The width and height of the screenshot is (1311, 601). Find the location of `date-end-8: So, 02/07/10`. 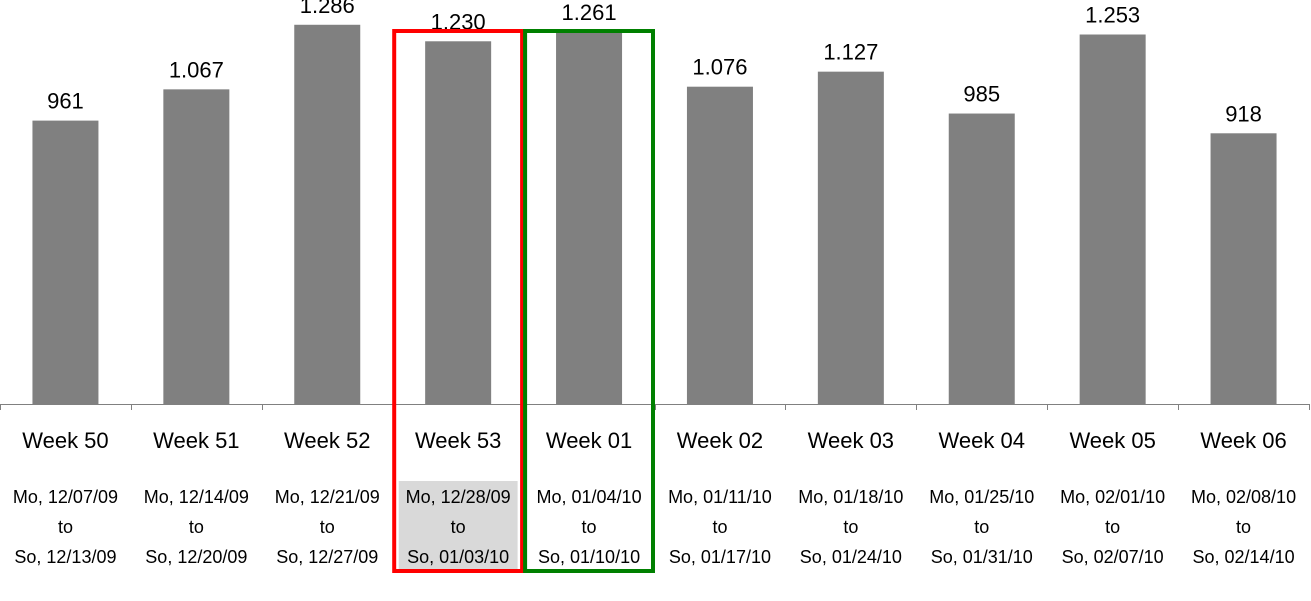

date-end-8: So, 02/07/10 is located at coordinates (1113, 557).